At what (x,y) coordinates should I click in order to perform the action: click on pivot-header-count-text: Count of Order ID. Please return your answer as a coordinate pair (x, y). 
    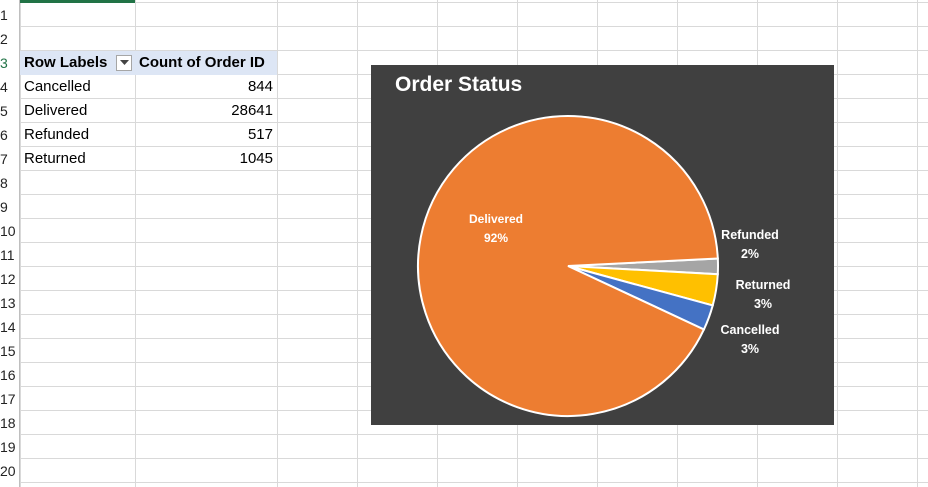
    Looking at the image, I should click on (202, 62).